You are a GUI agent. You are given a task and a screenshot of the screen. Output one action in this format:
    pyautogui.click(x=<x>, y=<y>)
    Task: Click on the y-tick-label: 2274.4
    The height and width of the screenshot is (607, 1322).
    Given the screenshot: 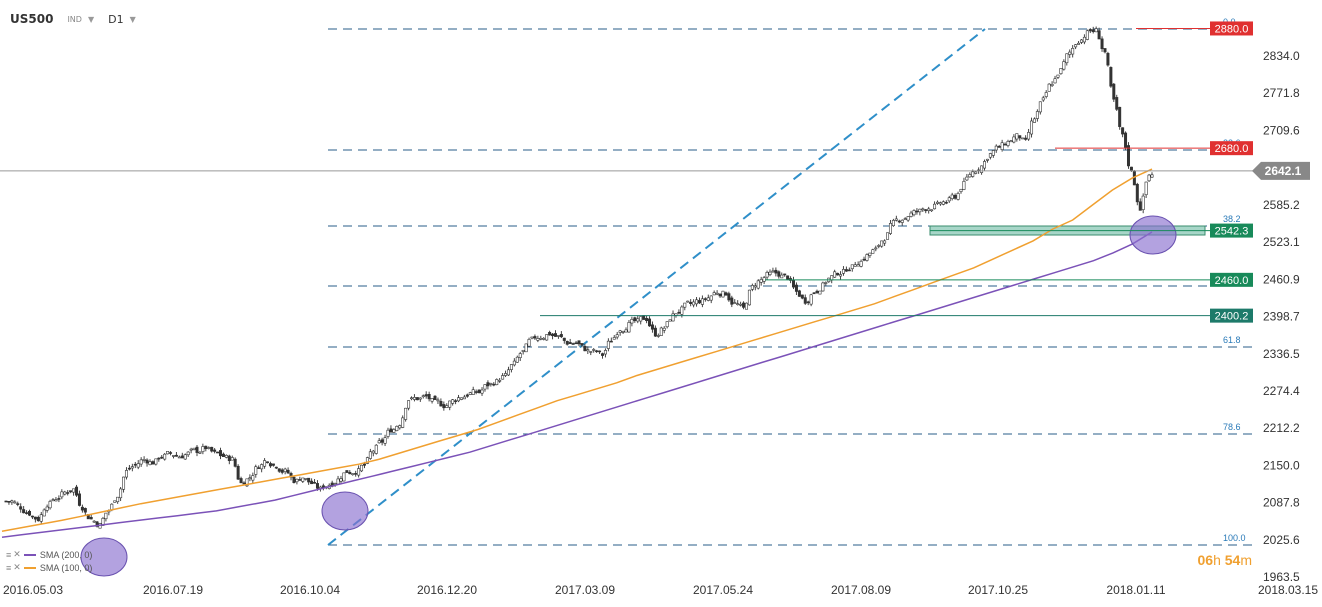 What is the action you would take?
    pyautogui.click(x=1281, y=391)
    